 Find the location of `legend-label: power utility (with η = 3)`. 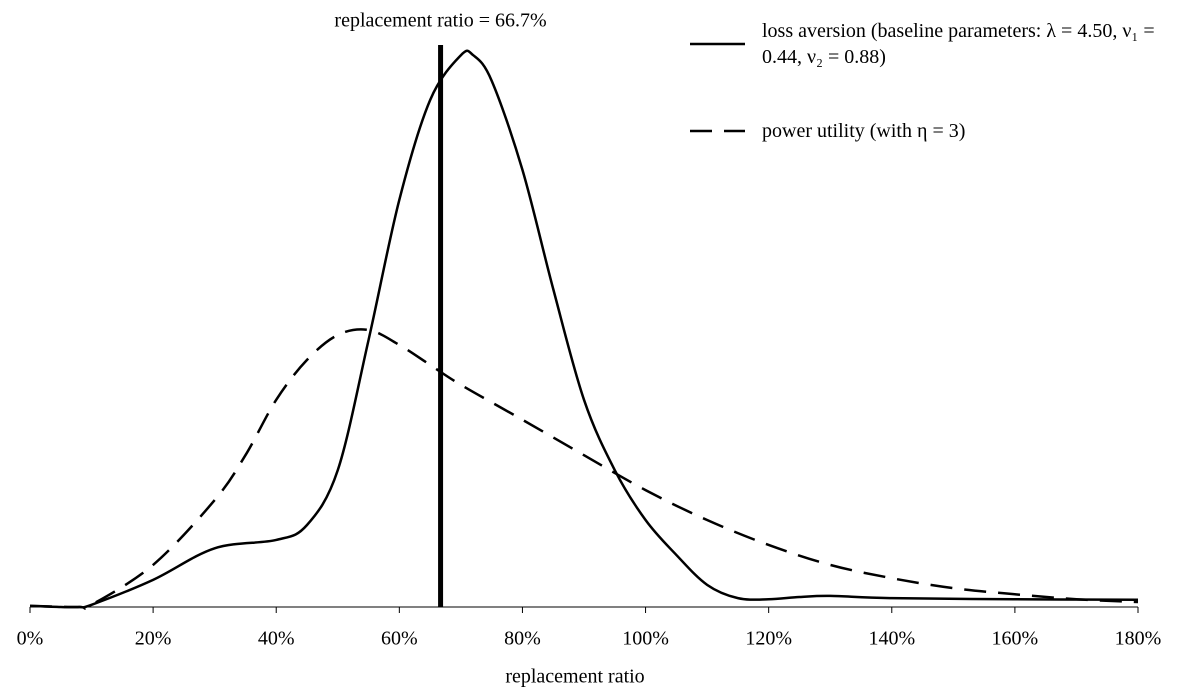

legend-label: power utility (with η = 3) is located at coordinates (864, 131).